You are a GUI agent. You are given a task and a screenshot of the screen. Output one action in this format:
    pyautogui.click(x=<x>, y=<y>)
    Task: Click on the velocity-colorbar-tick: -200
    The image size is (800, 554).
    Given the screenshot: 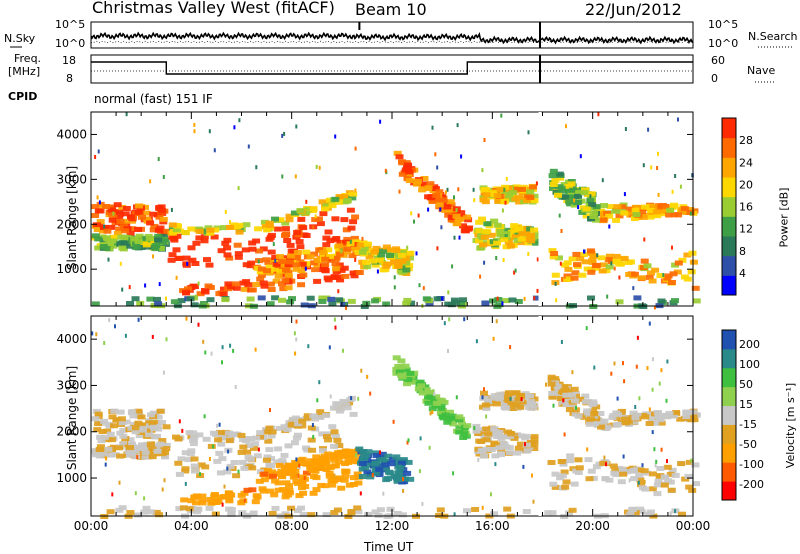 What is the action you would take?
    pyautogui.click(x=751, y=484)
    